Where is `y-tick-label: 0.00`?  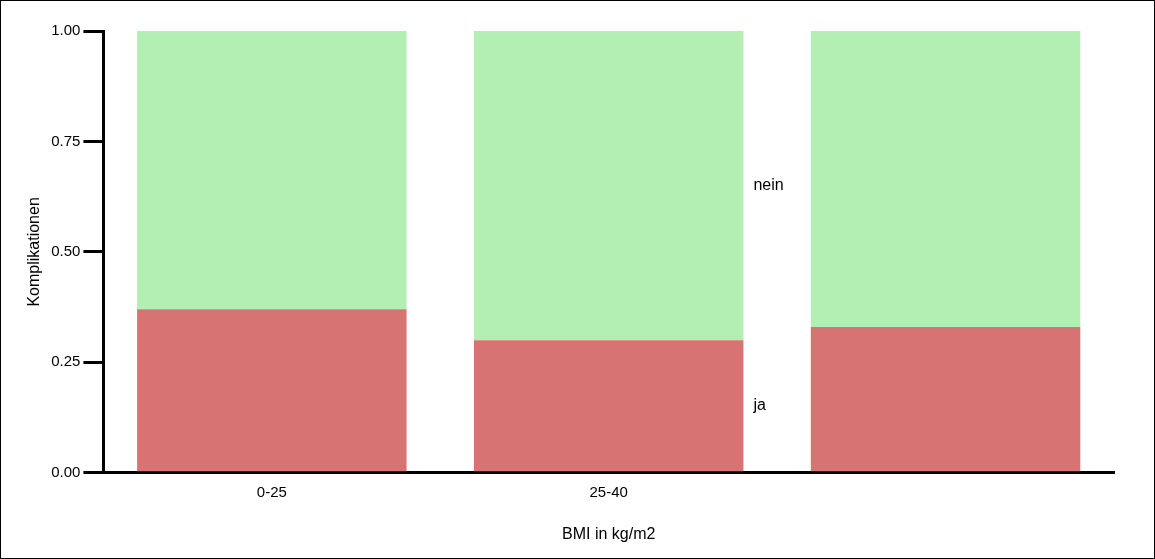
y-tick-label: 0.00 is located at coordinates (66, 471).